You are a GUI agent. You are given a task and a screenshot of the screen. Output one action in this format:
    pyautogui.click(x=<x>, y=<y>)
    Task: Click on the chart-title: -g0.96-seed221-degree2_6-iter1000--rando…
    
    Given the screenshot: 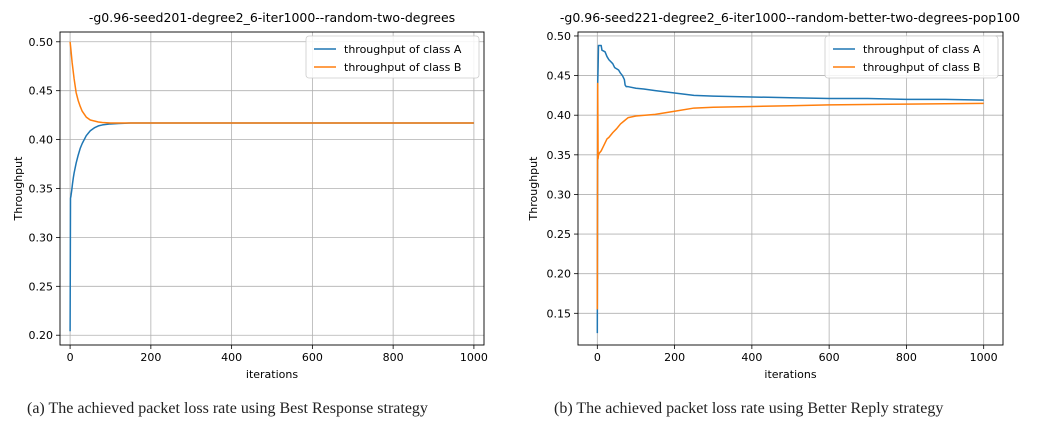 What is the action you would take?
    pyautogui.click(x=790, y=17)
    